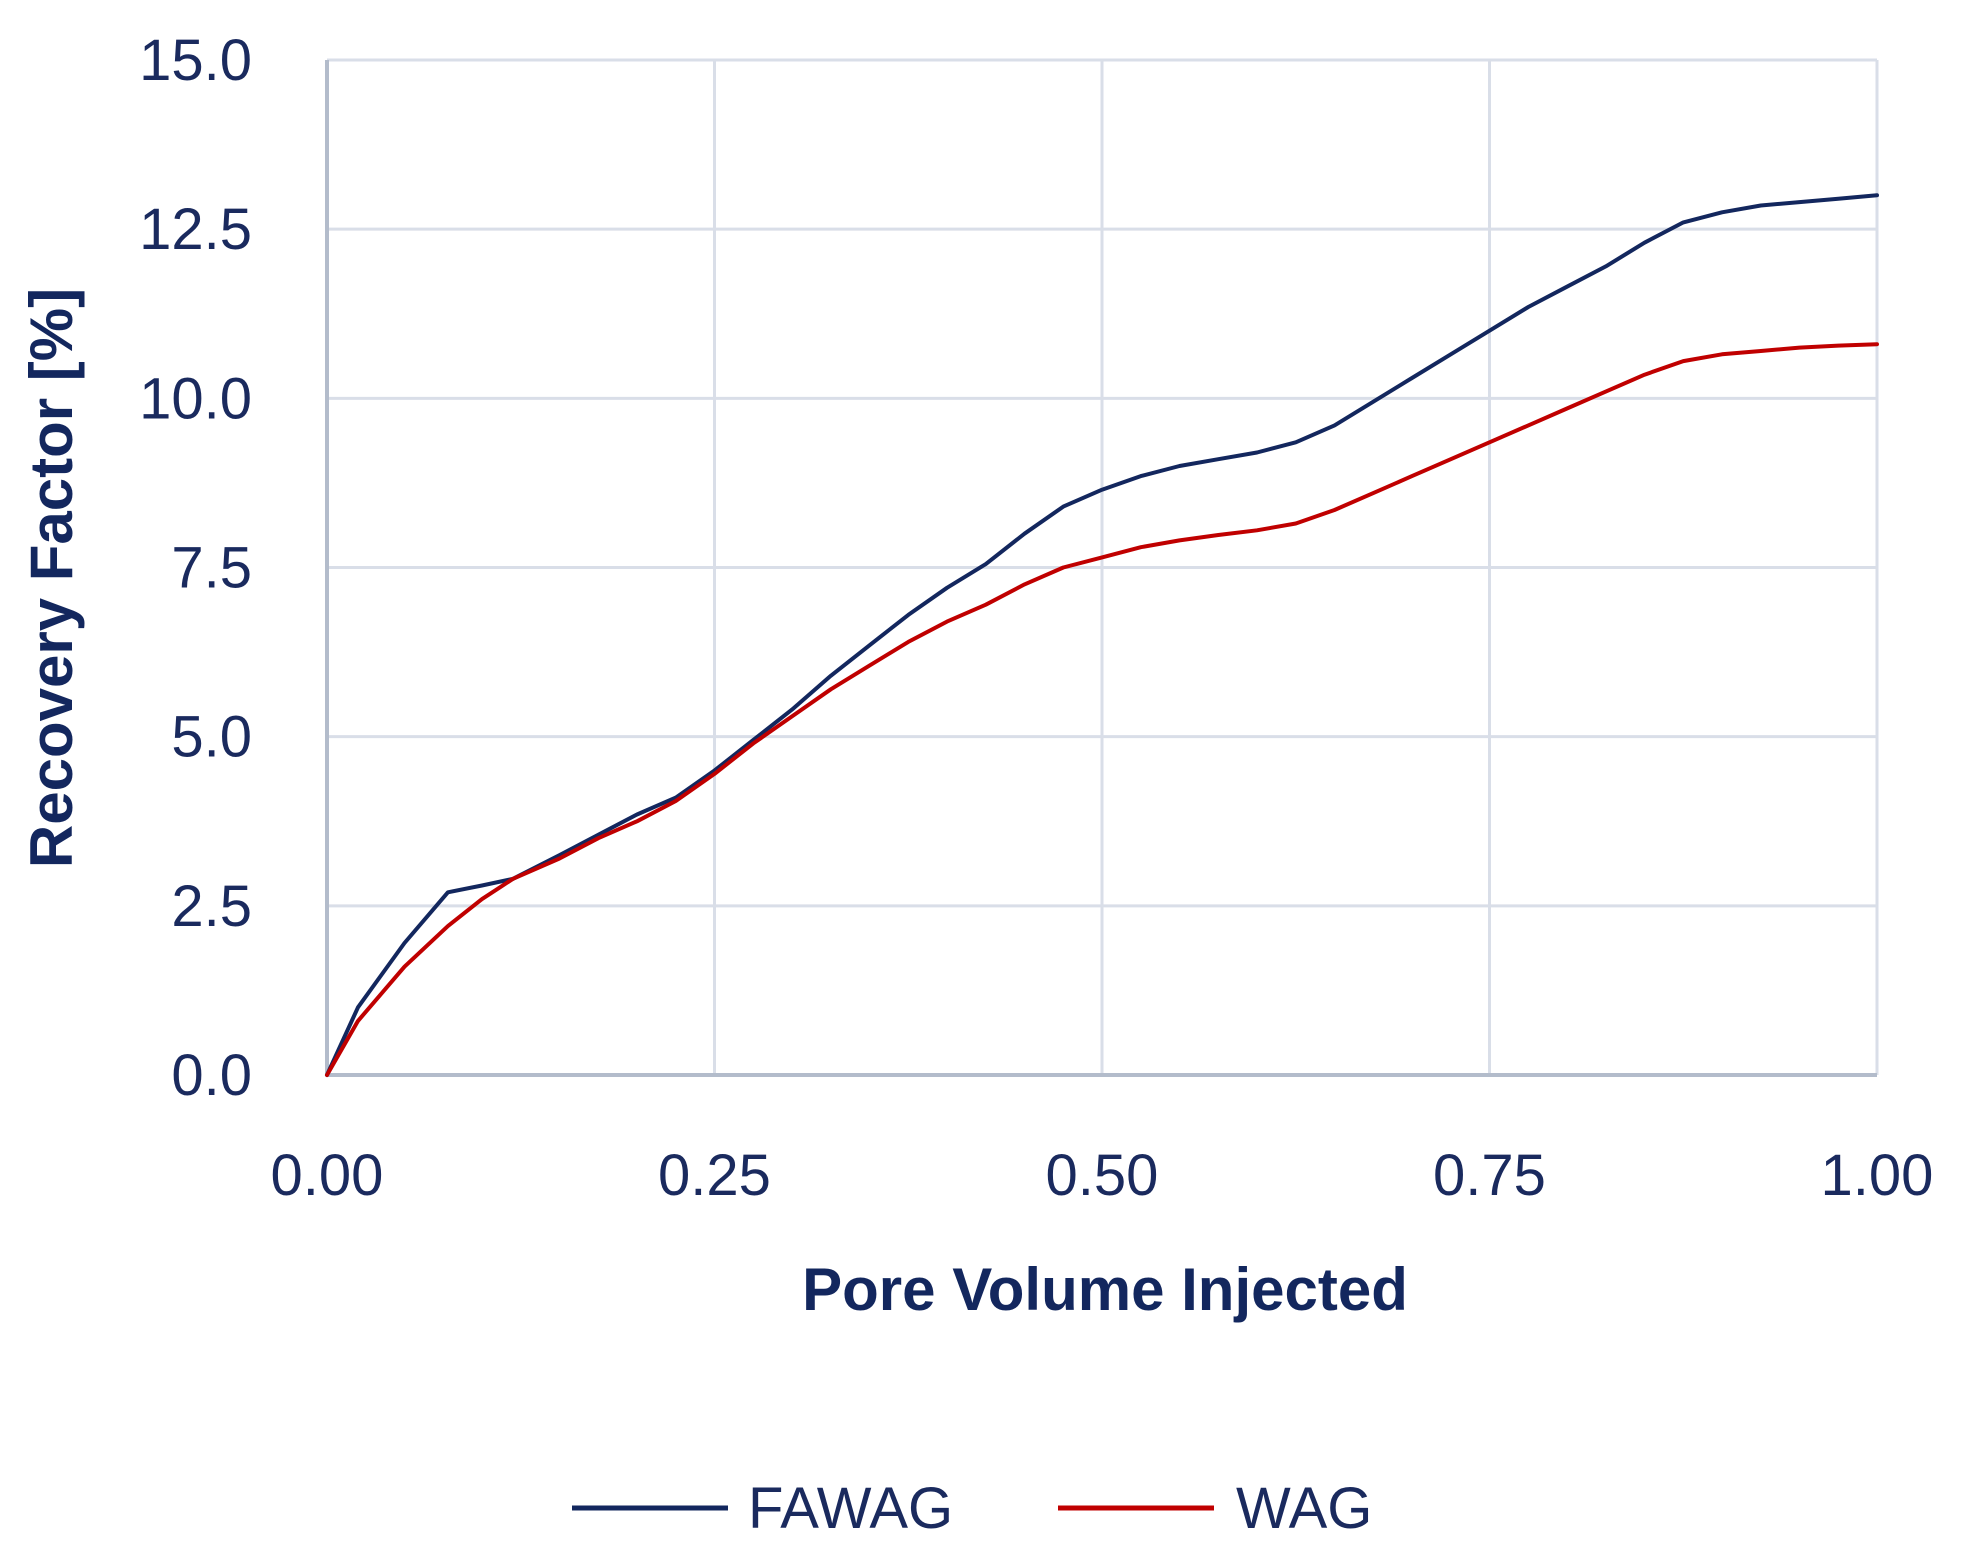 Image resolution: width=1968 pixels, height=1560 pixels. What do you see at coordinates (211, 568) in the screenshot?
I see `y-tick-label: 7.5` at bounding box center [211, 568].